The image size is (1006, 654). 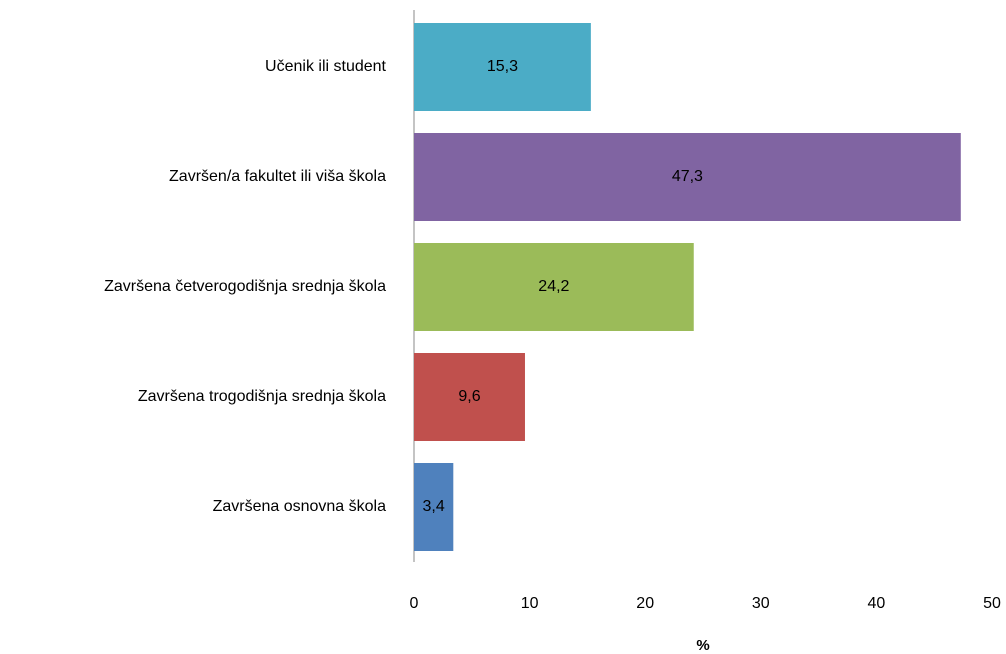 I want to click on data-label: 3,4, so click(x=434, y=506).